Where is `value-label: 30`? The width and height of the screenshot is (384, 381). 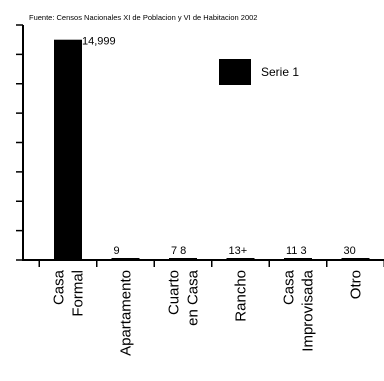
value-label: 30 is located at coordinates (350, 251).